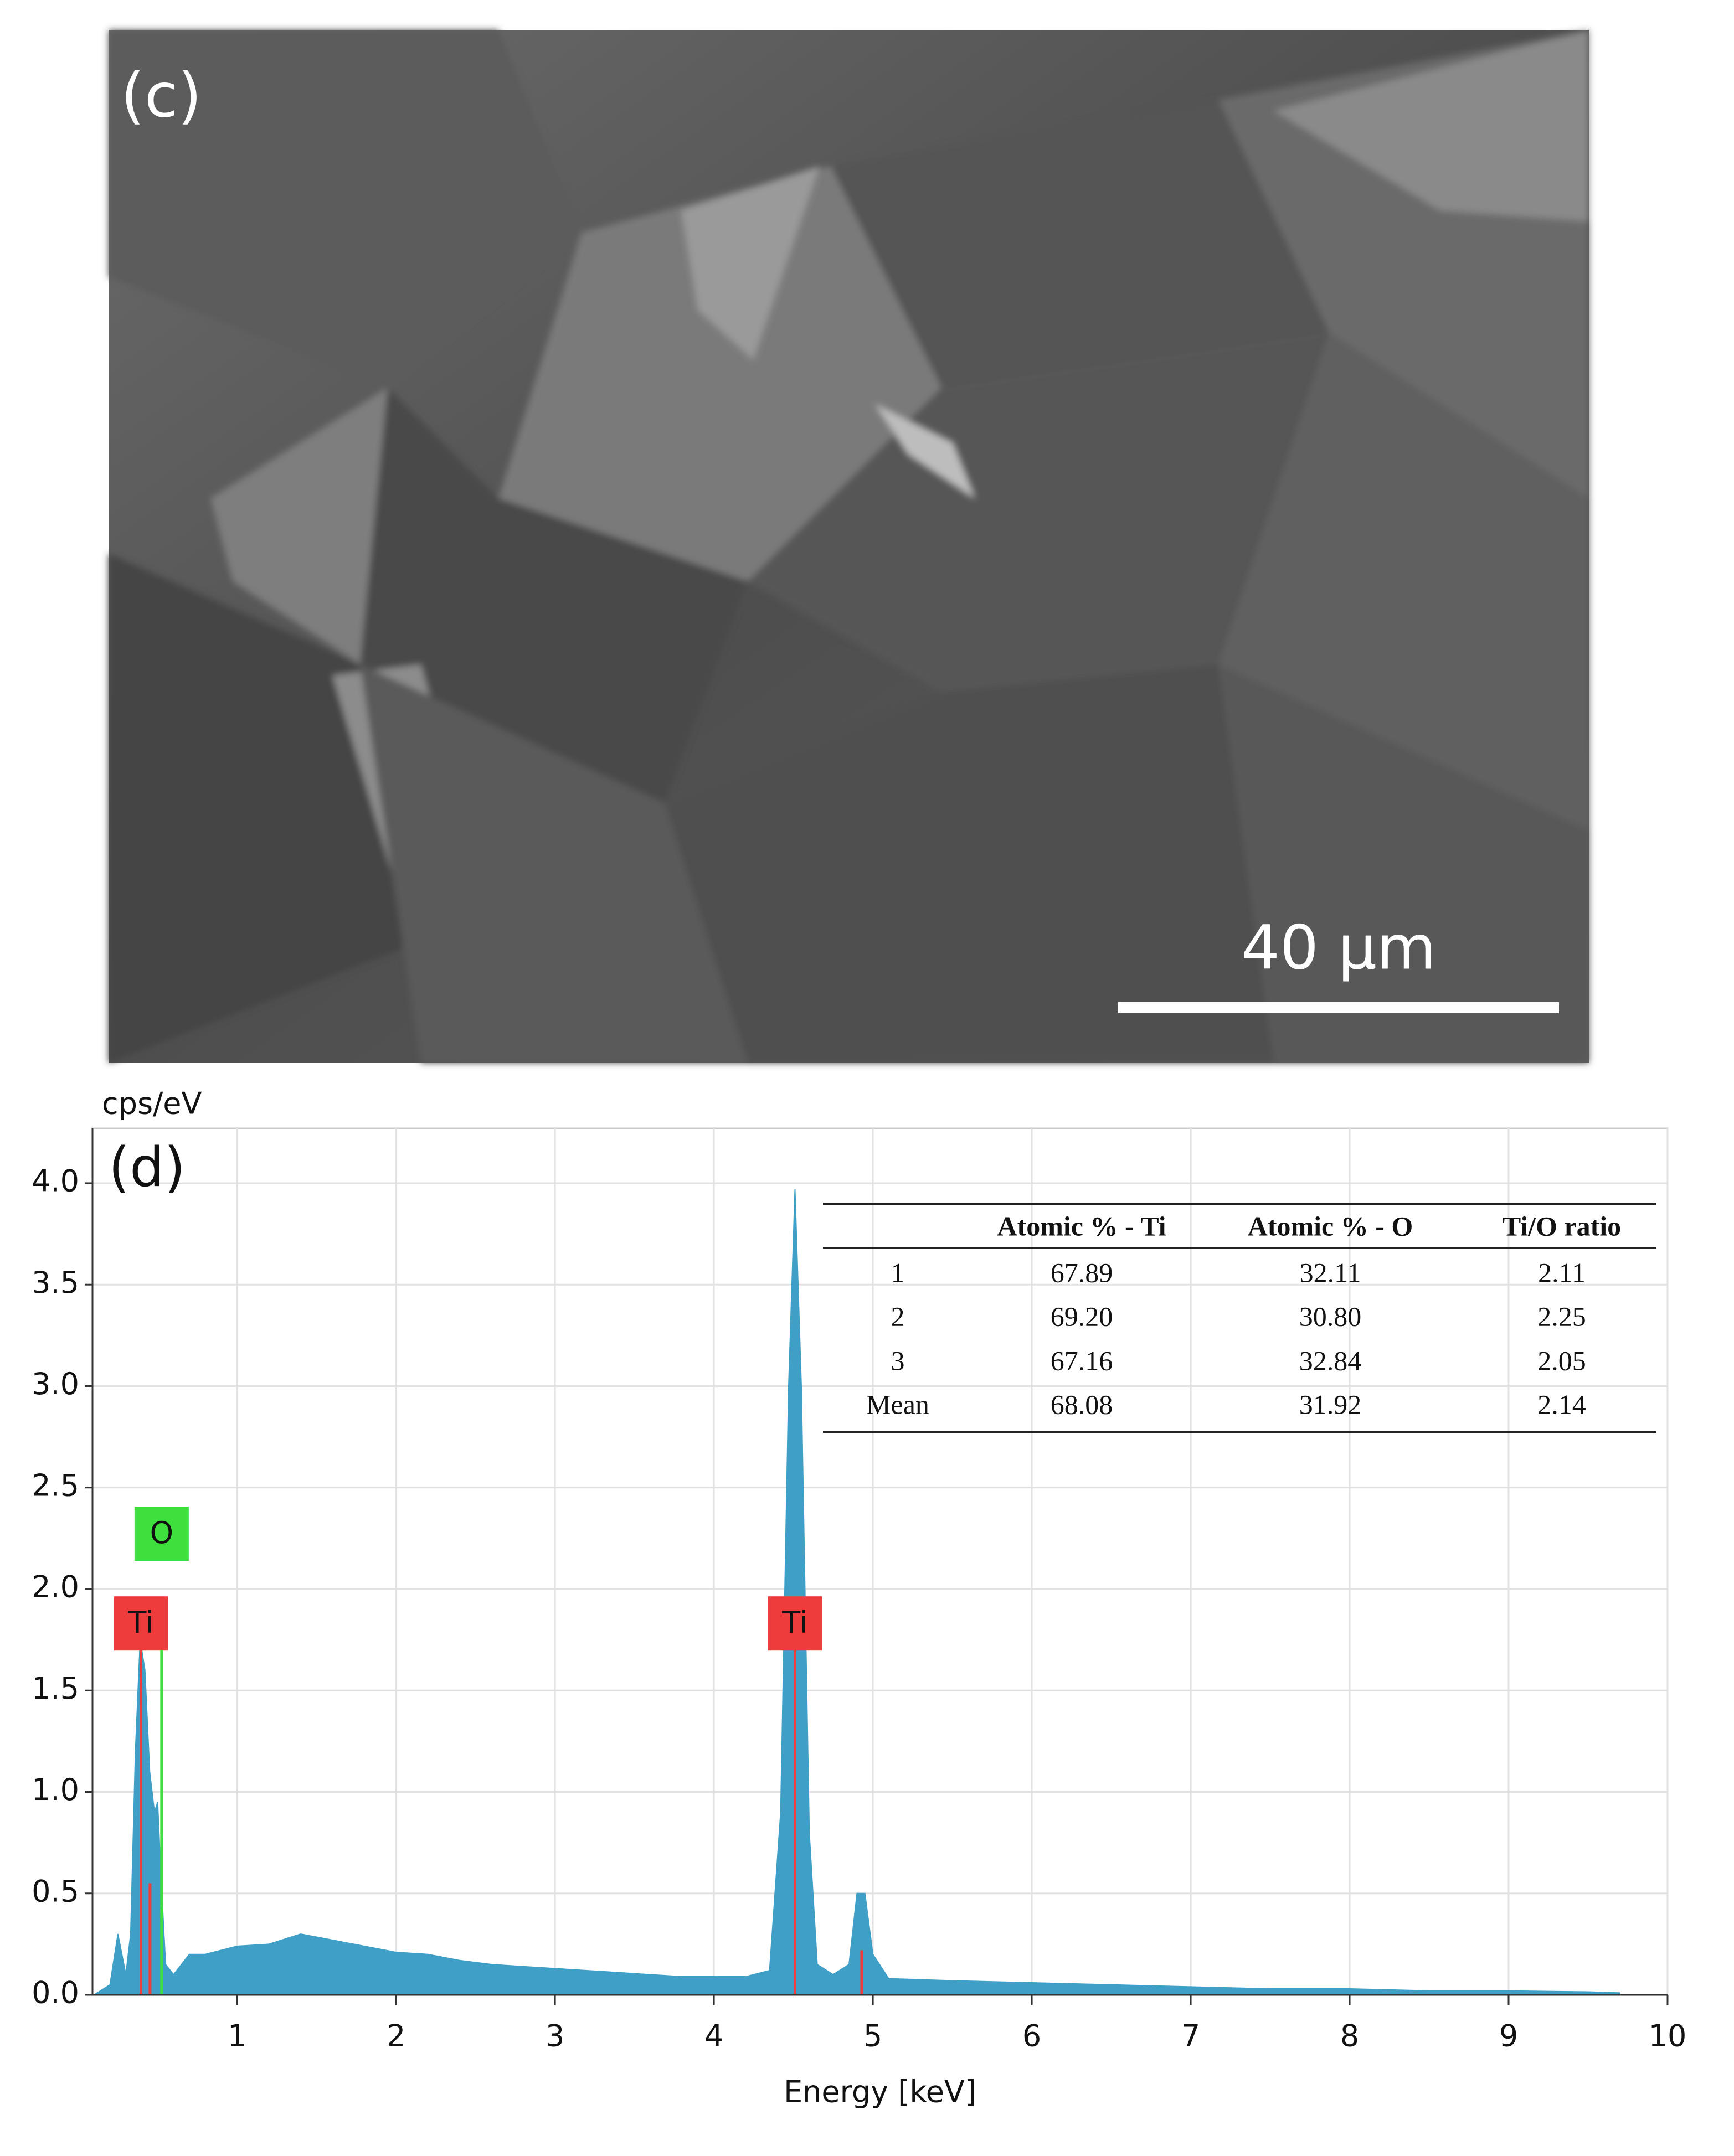 The image size is (1734, 2156). I want to click on panel-label: (d), so click(147, 1167).